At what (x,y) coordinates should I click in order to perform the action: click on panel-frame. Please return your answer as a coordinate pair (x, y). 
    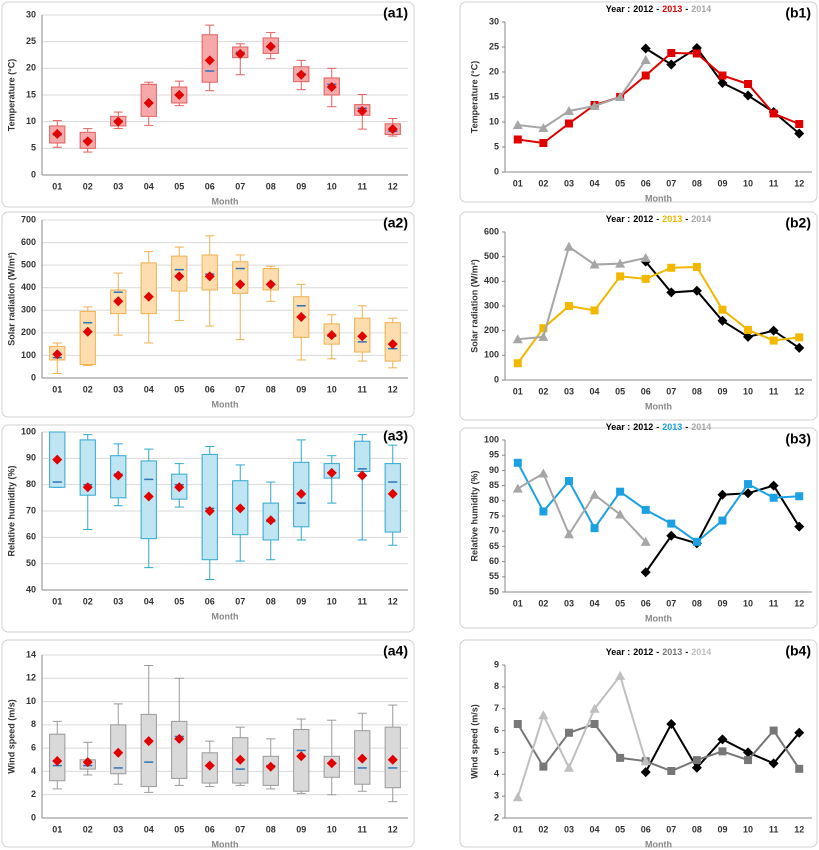
    Looking at the image, I should click on (638, 743).